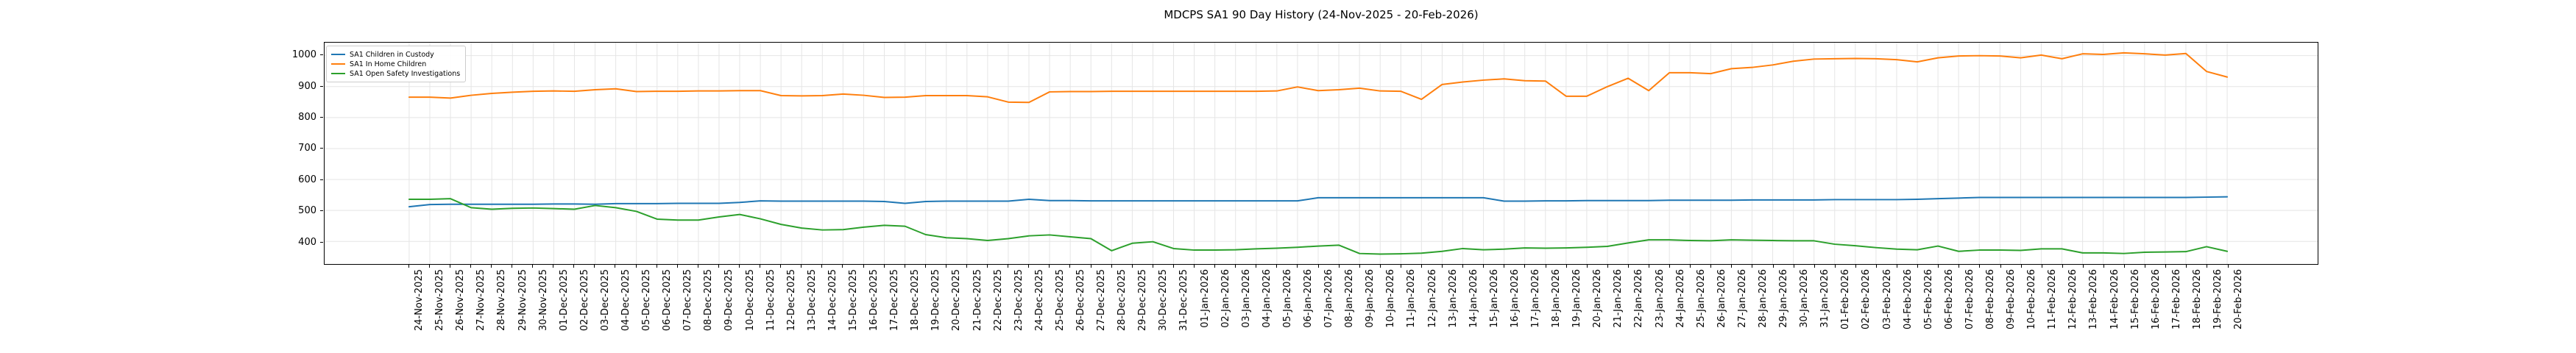  Describe the element at coordinates (1783, 298) in the screenshot. I see `x-tick-label: 29-Jan-2026` at that location.